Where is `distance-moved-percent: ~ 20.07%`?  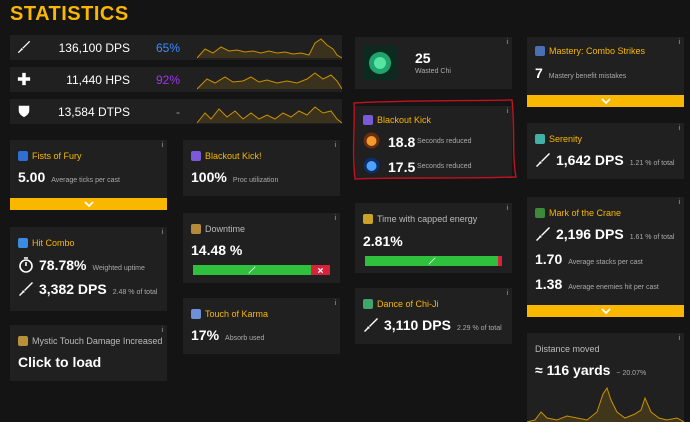 distance-moved-percent: ~ 20.07% is located at coordinates (631, 373).